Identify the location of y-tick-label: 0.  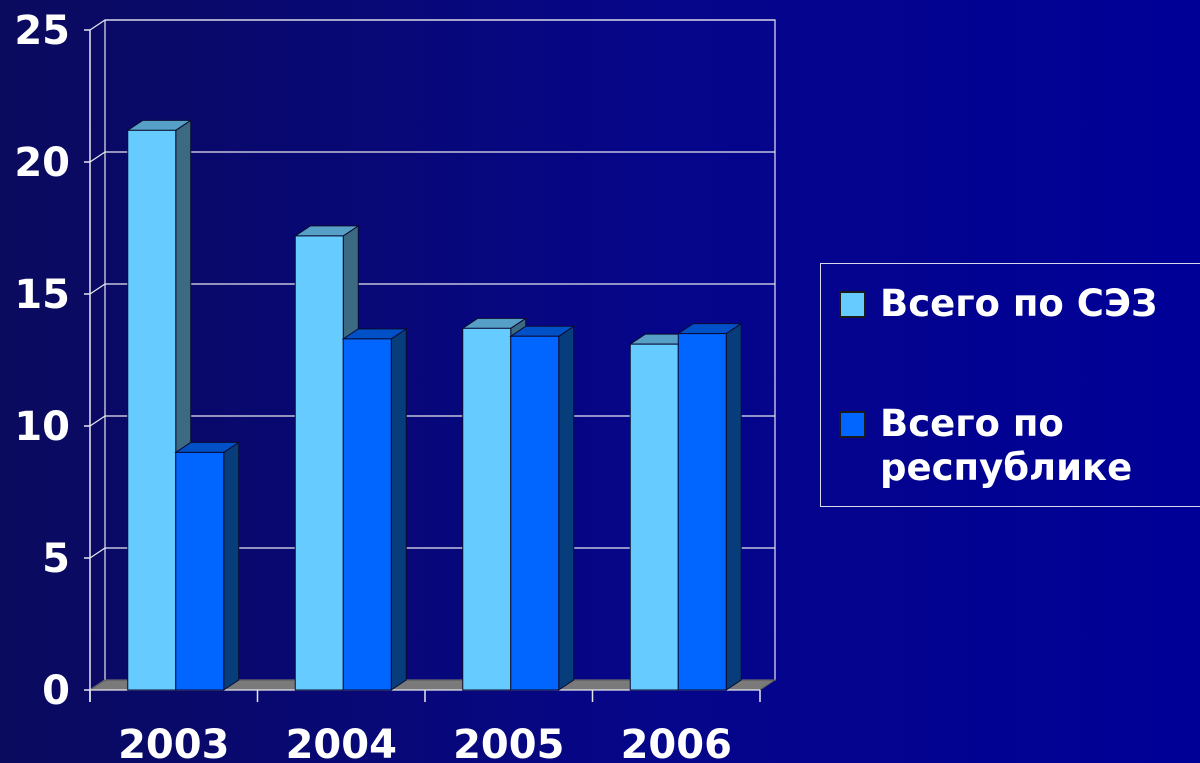
(56, 691).